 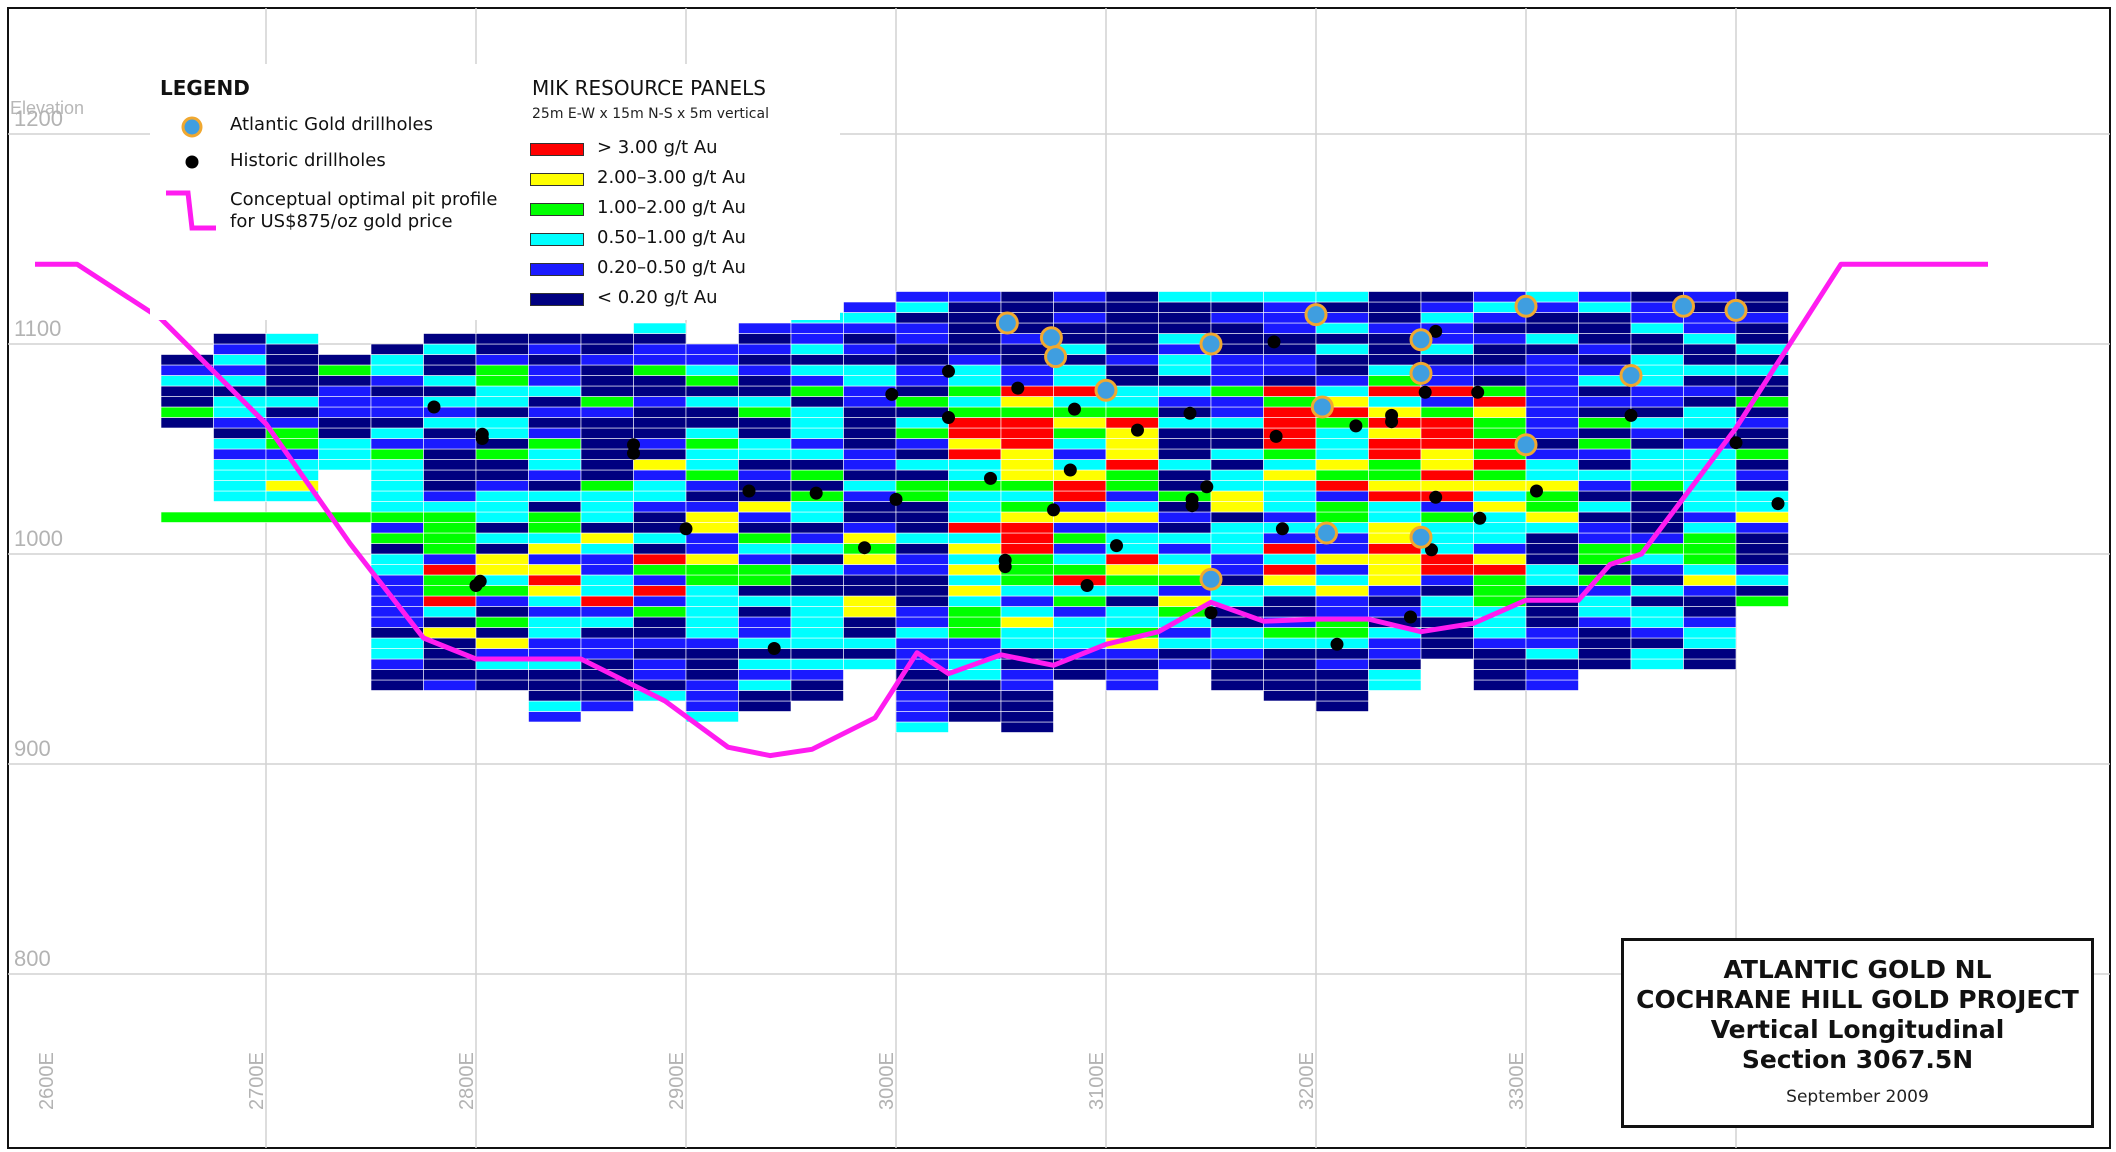 What do you see at coordinates (1857, 999) in the screenshot?
I see `title-project: COCHRANE HILL GOLD PROJECT` at bounding box center [1857, 999].